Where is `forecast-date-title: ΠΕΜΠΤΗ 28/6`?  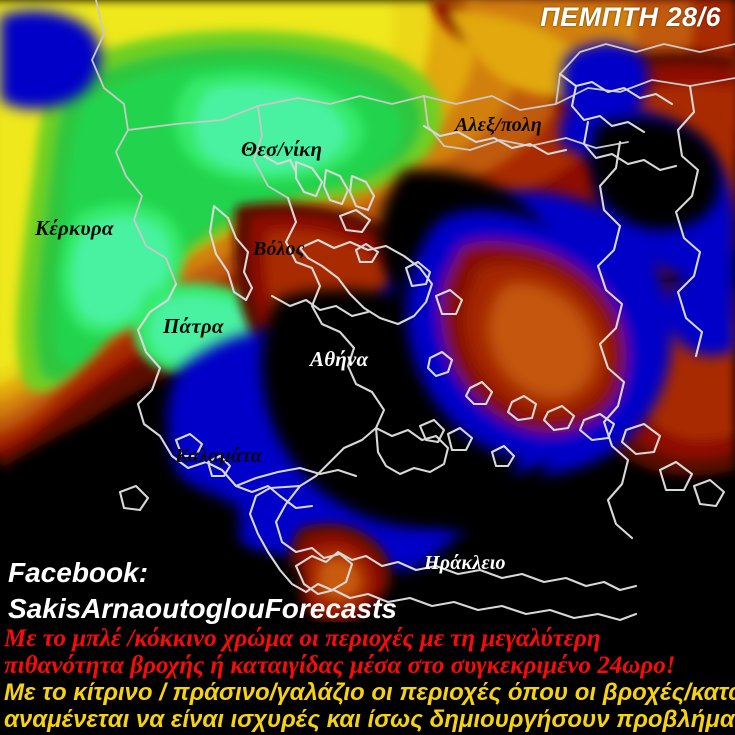 forecast-date-title: ΠΕΜΠΤΗ 28/6 is located at coordinates (630, 17).